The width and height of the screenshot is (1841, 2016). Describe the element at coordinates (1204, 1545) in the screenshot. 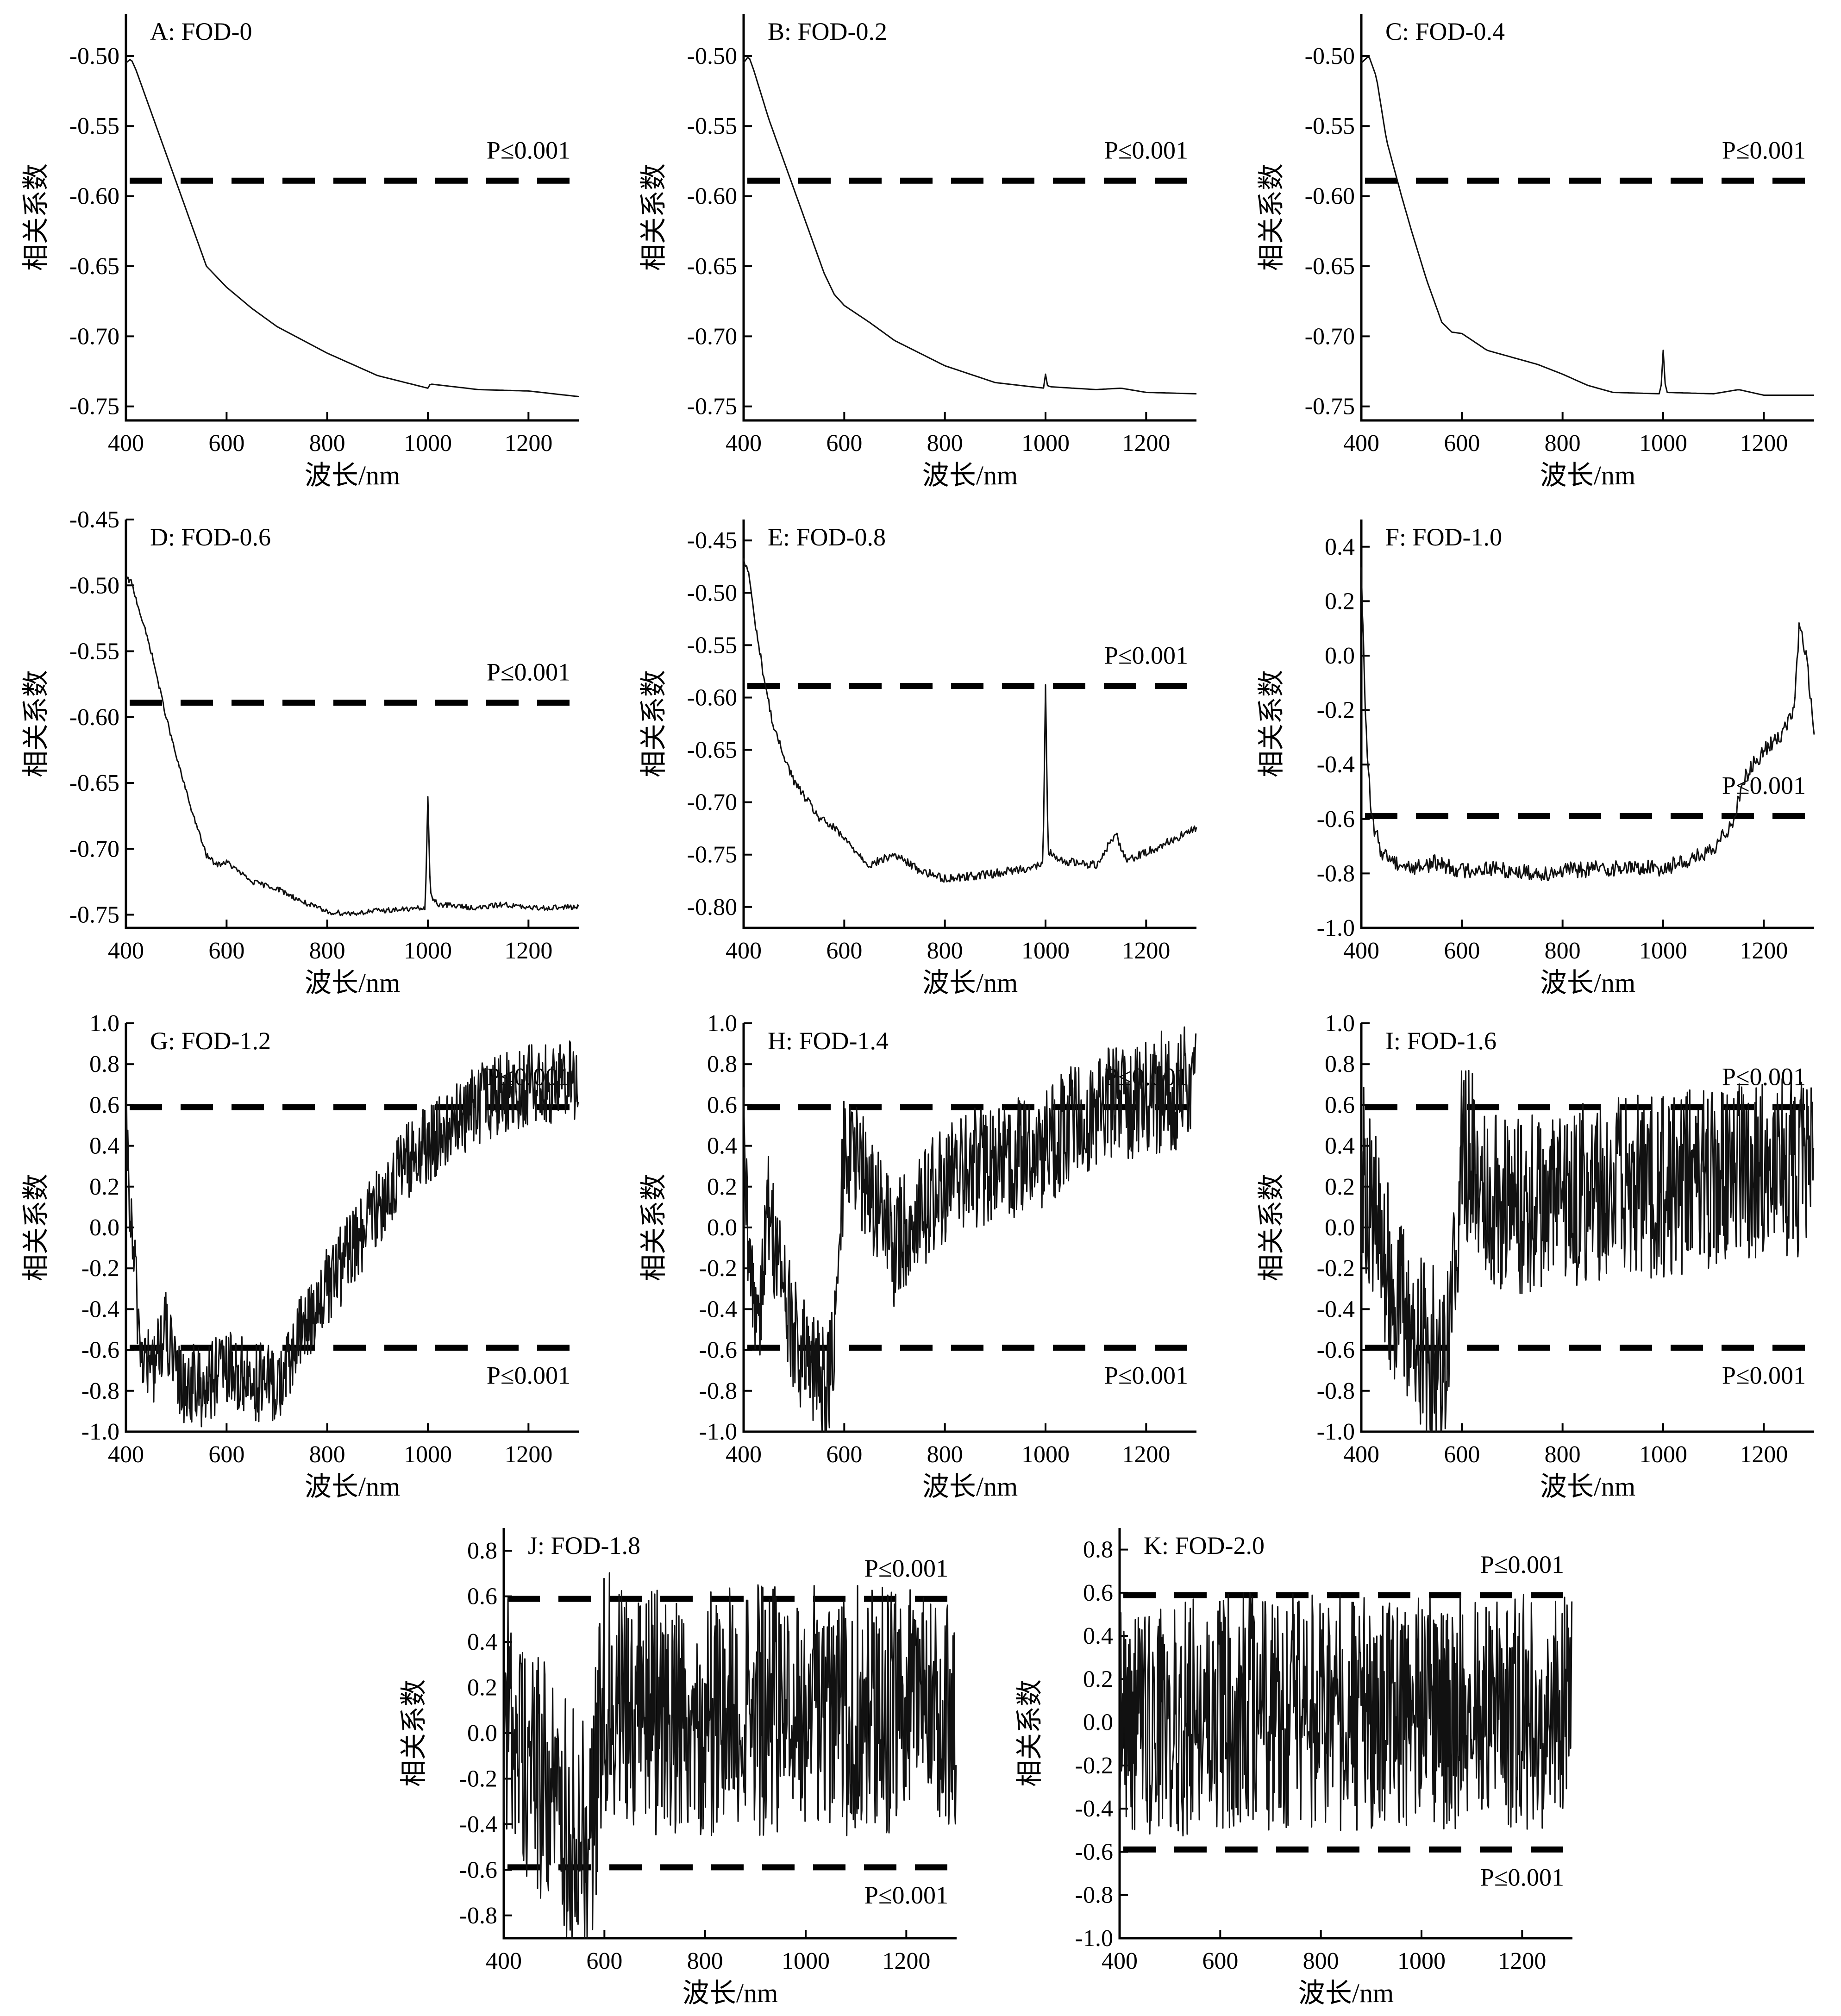

I see `panel-title: K: FOD-2.0` at that location.